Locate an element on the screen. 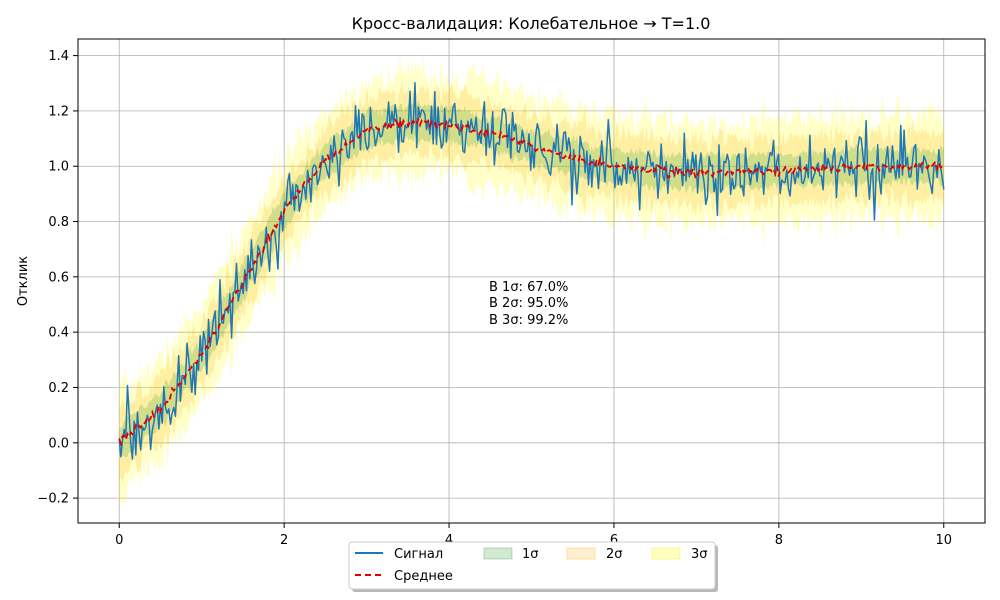  y-tick-label: 0.6 is located at coordinates (58, 277).